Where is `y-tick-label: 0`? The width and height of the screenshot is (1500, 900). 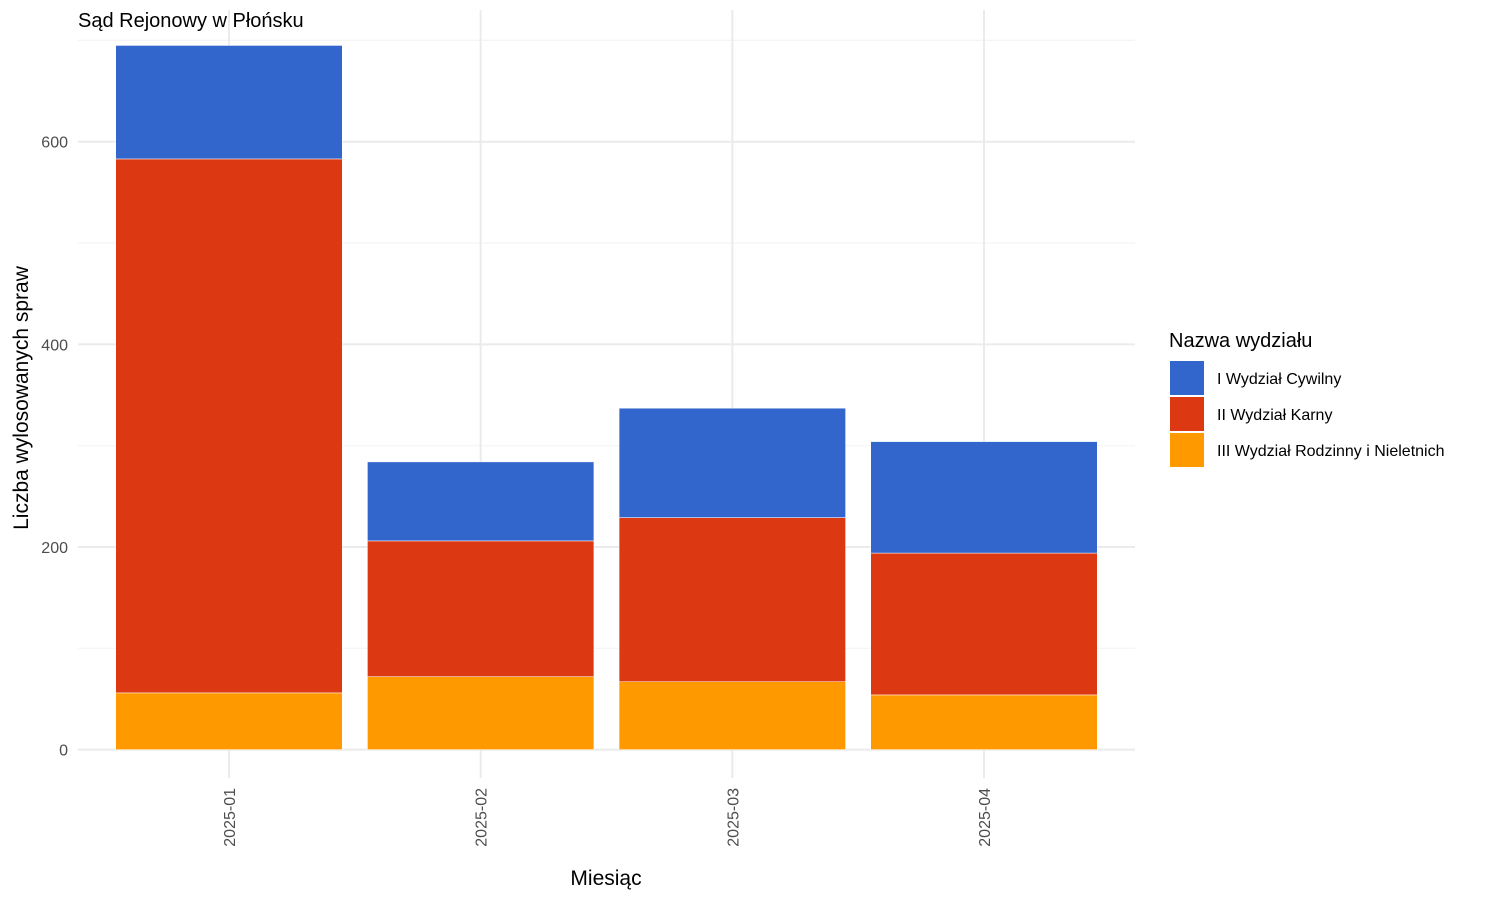 y-tick-label: 0 is located at coordinates (63, 751).